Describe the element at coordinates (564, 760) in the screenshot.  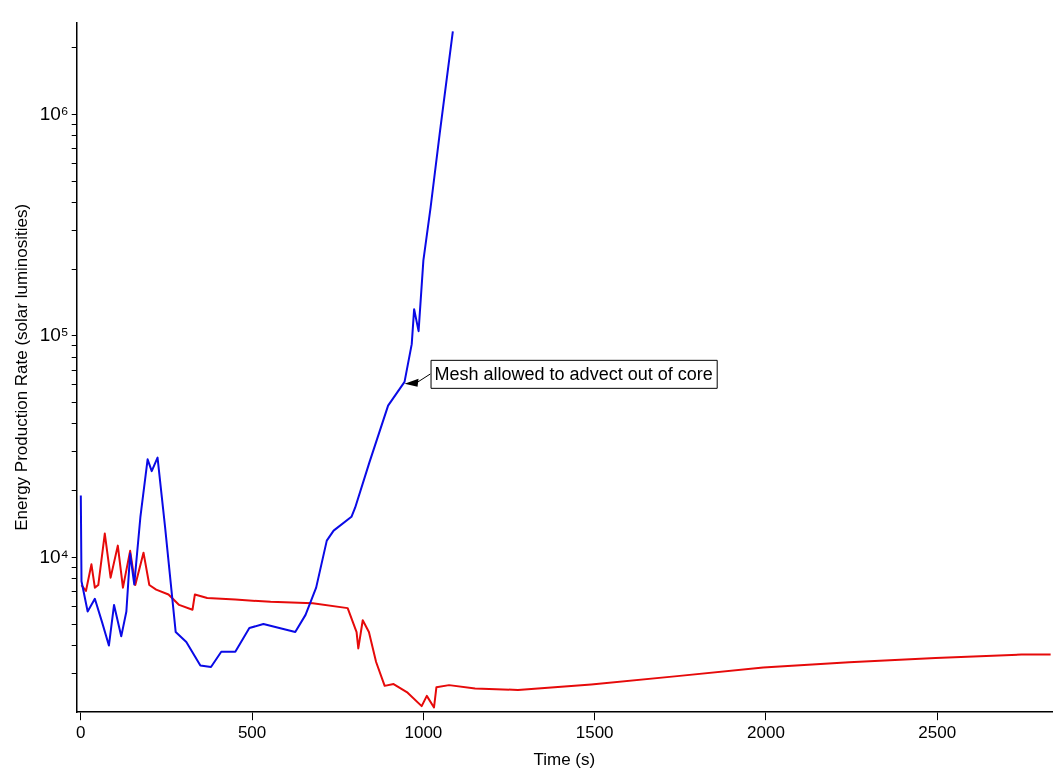
I see `x-axis-title: Time (s)` at that location.